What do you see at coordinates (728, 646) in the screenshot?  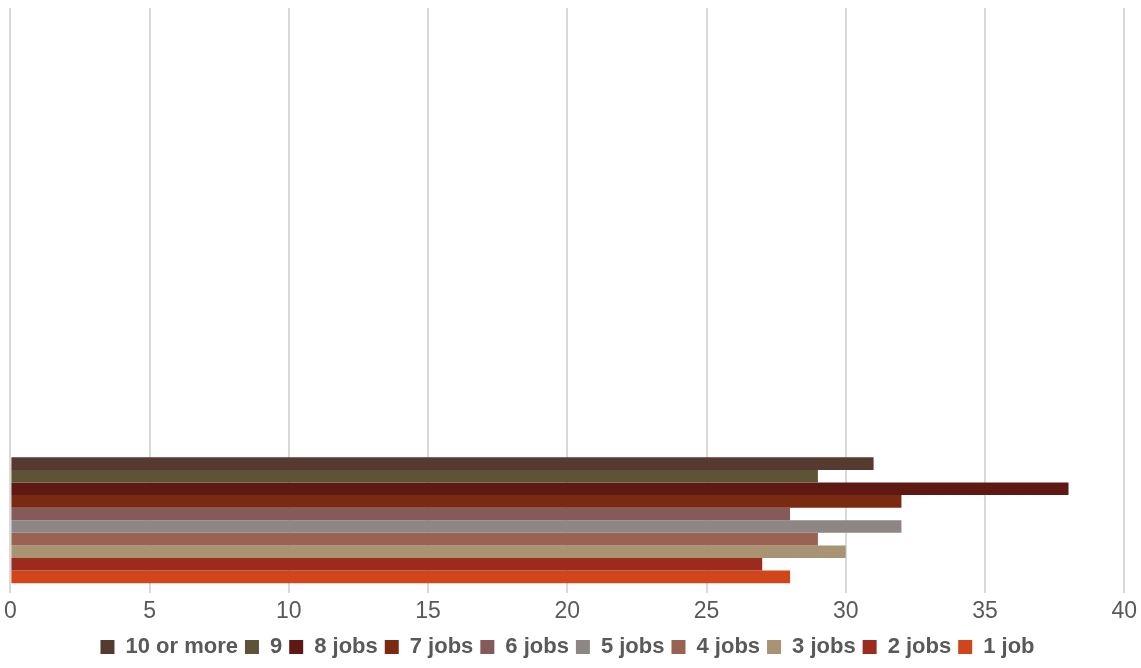 I see `legend-label: 4 jobs` at bounding box center [728, 646].